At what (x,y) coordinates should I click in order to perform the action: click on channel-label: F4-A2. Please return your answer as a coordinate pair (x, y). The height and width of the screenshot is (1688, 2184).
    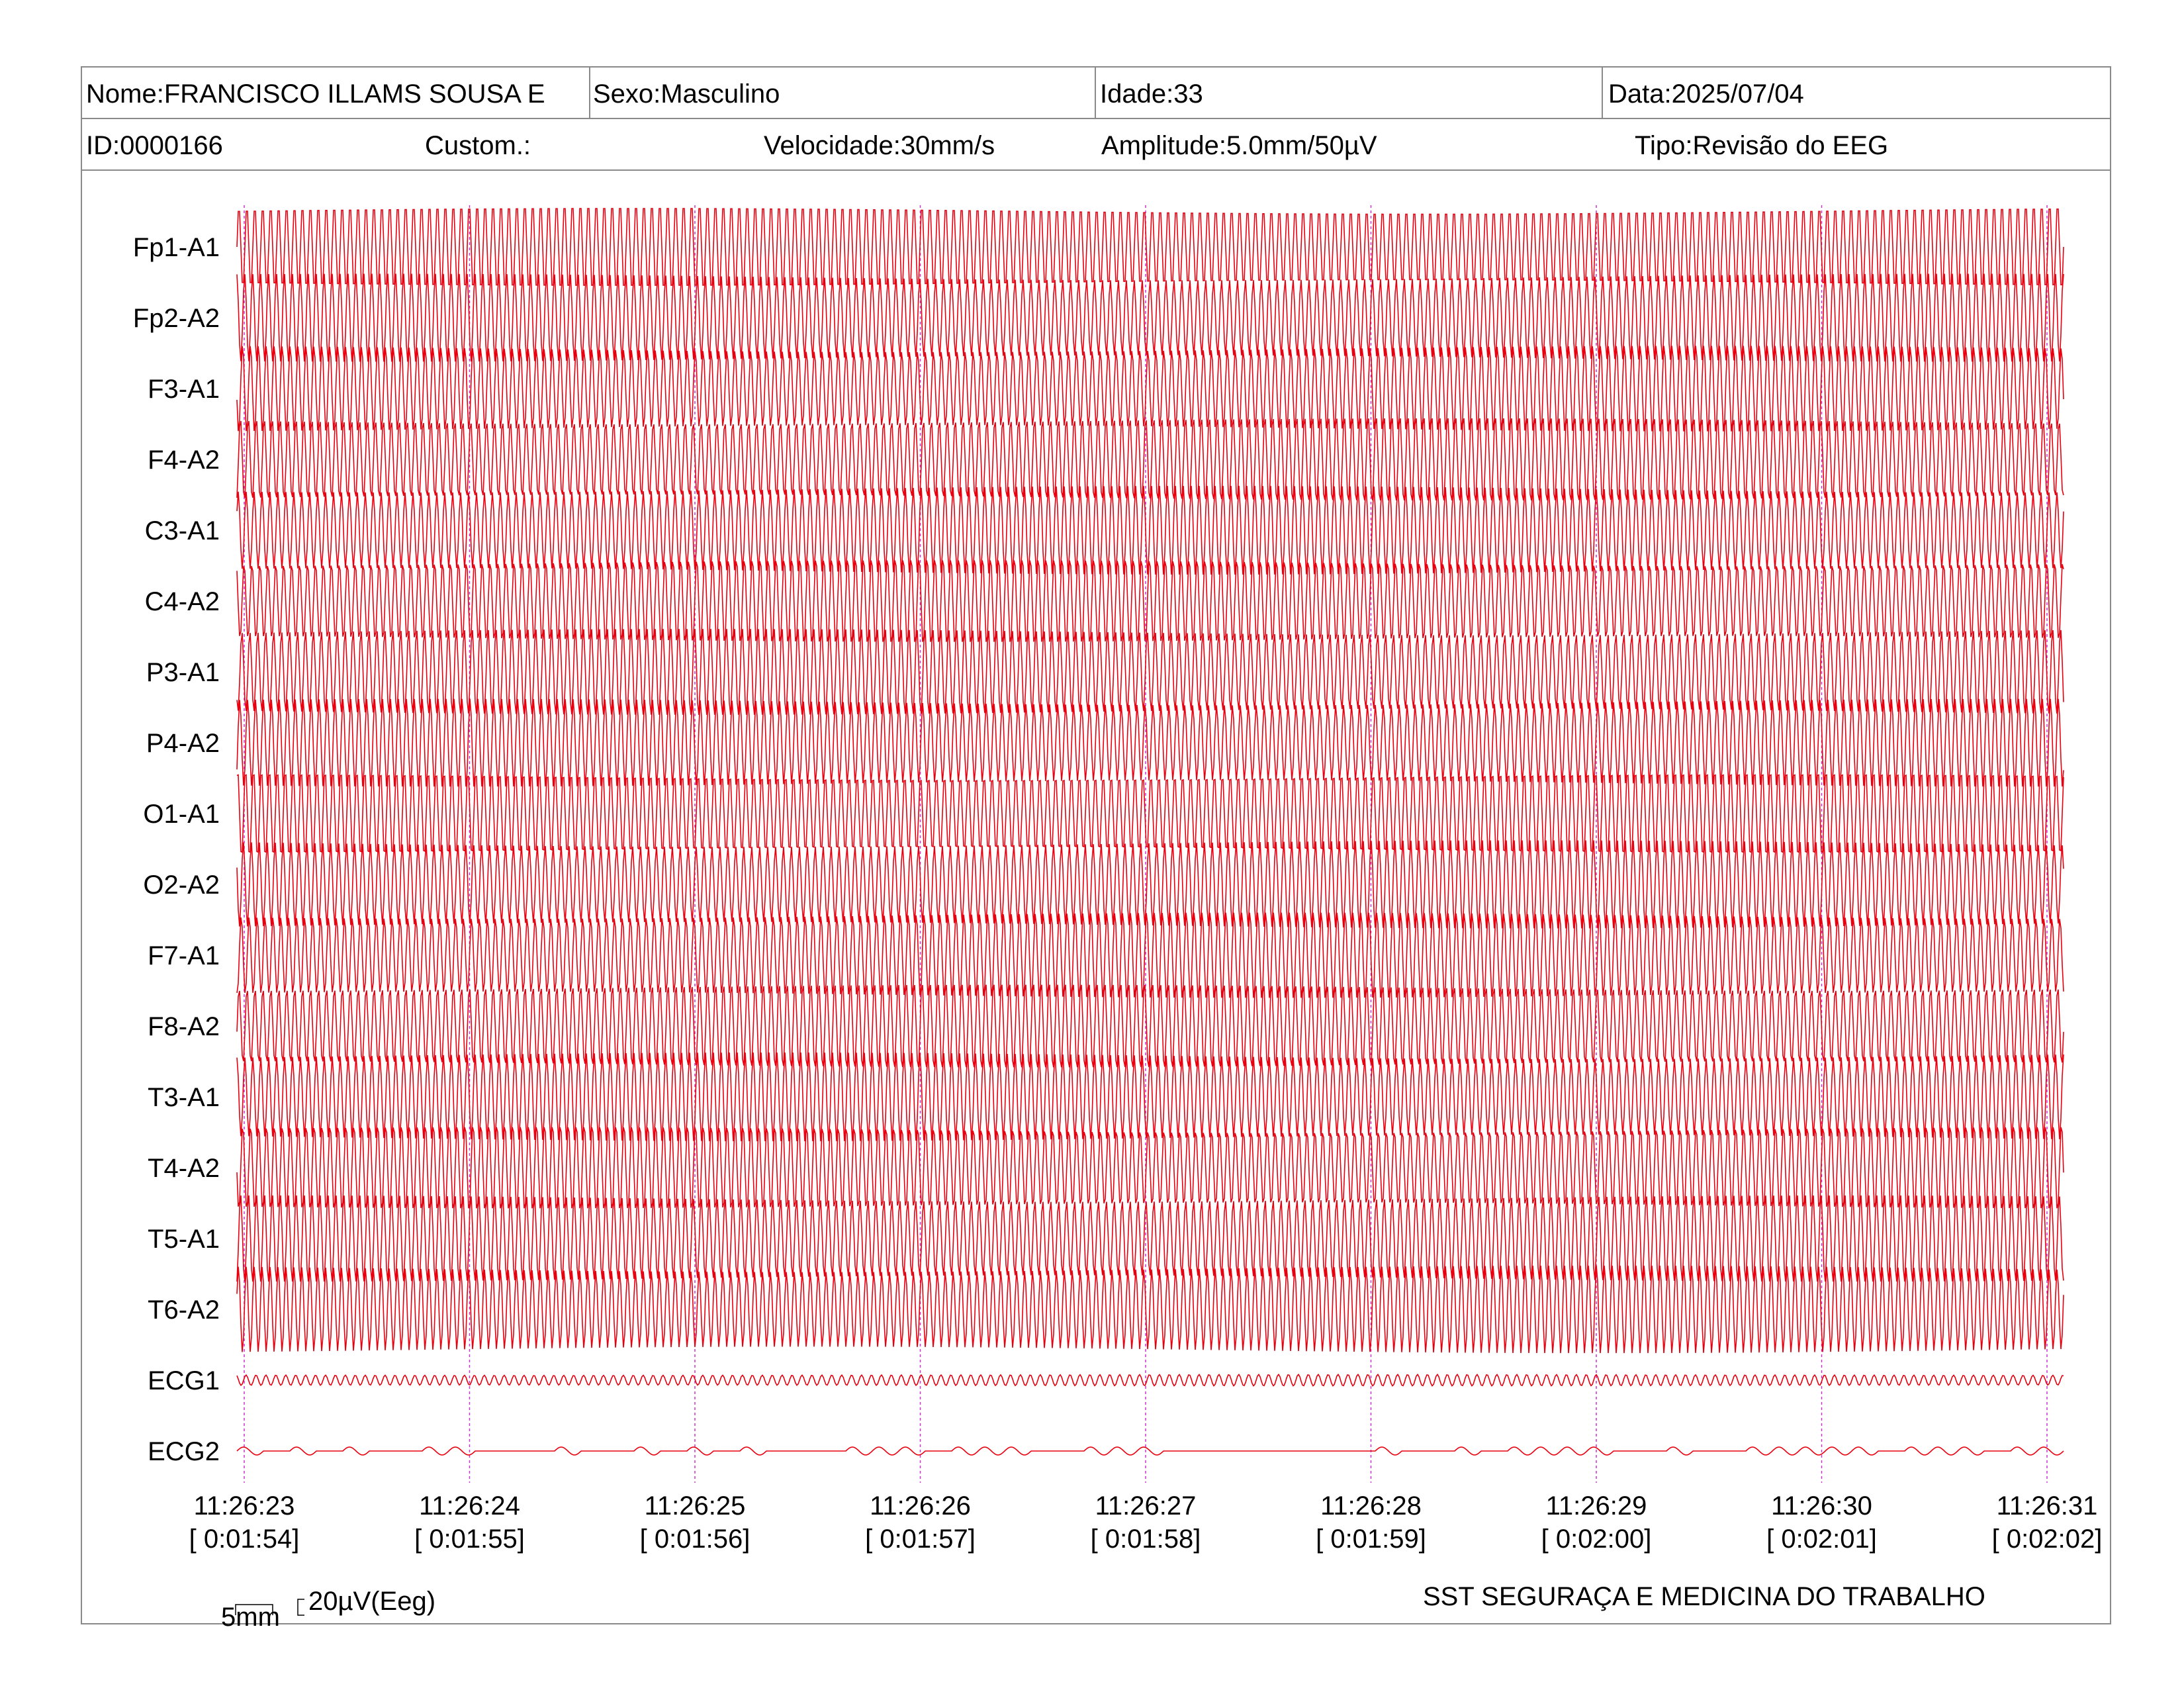
    Looking at the image, I should click on (184, 460).